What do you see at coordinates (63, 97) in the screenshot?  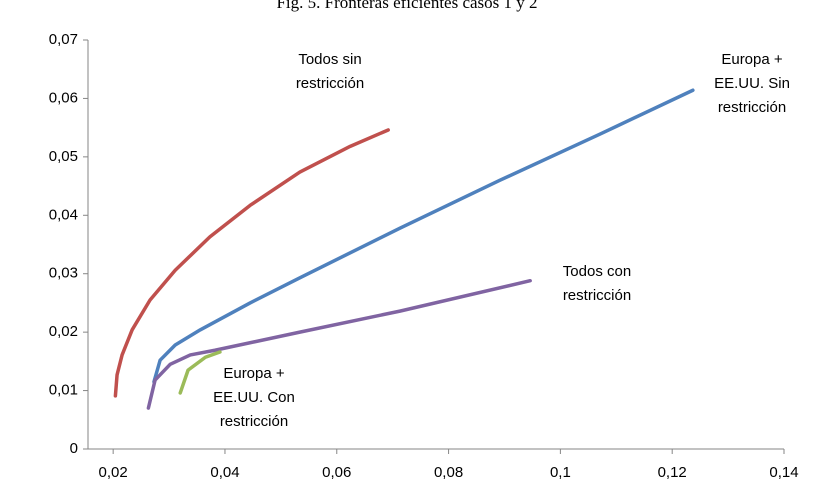 I see `y-tick-label: 0,06` at bounding box center [63, 97].